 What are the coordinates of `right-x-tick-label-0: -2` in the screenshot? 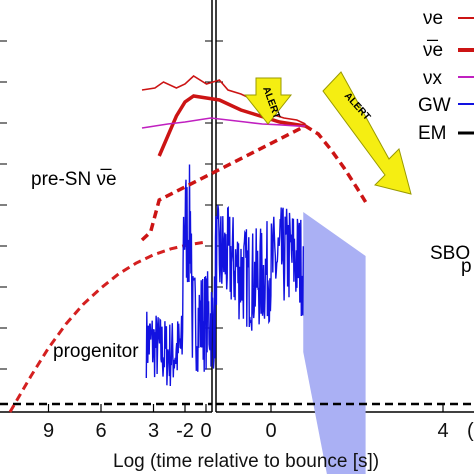 It's located at (185, 431).